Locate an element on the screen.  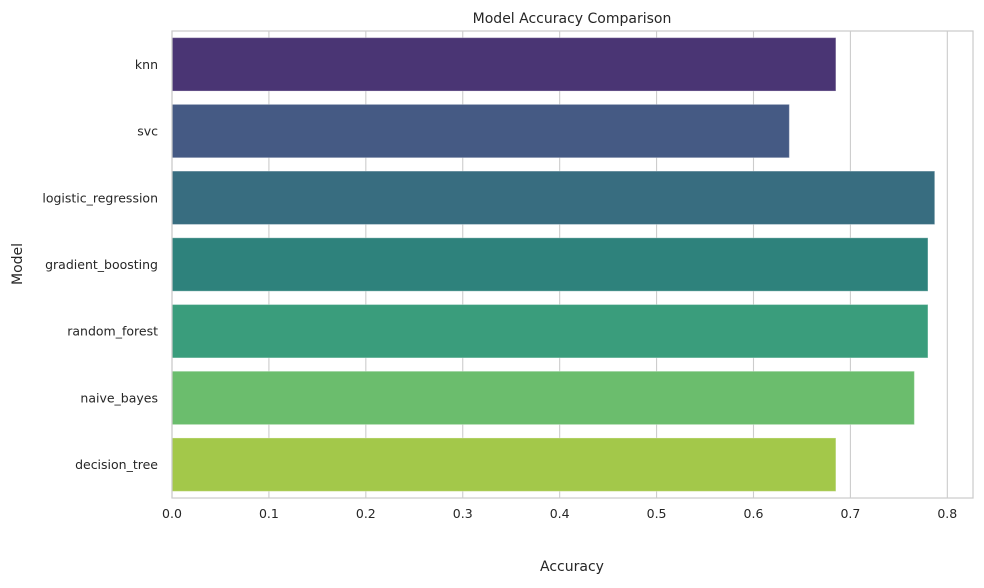
x-tick-label: 0.2 is located at coordinates (366, 513).